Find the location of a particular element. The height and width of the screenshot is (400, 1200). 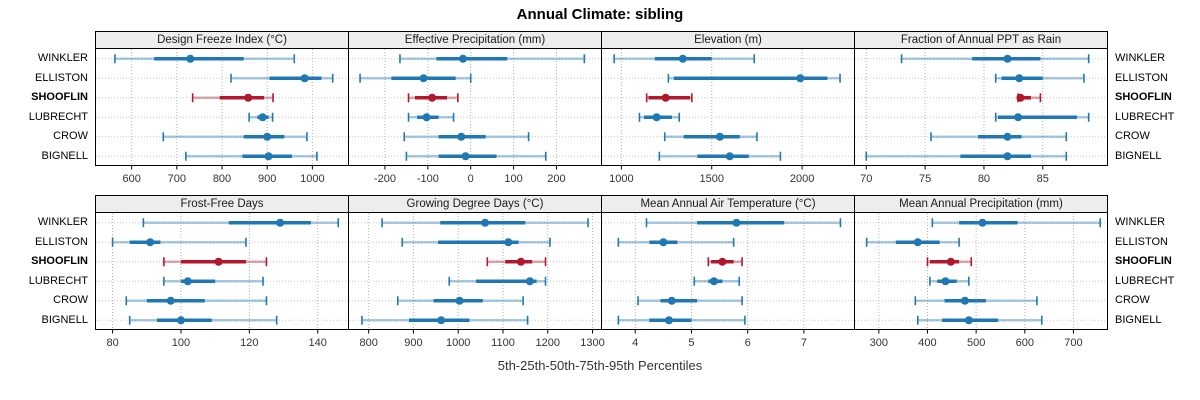

panel: Fraction of Annual PPT as Rain 70 75 80 85 is located at coordinates (981, 109).